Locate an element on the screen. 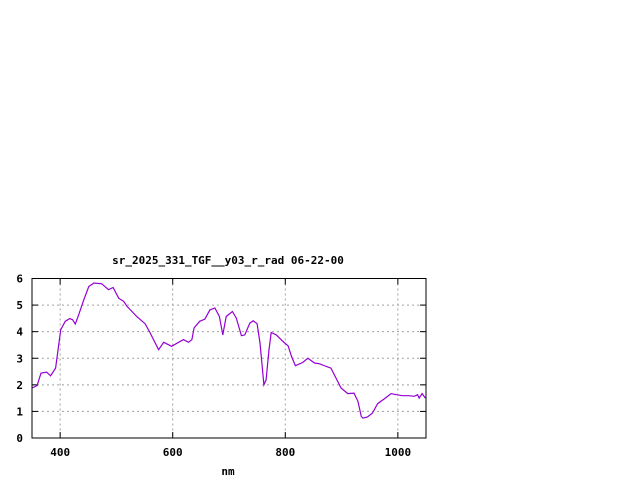  y-tick-label: 0 is located at coordinates (19, 438).